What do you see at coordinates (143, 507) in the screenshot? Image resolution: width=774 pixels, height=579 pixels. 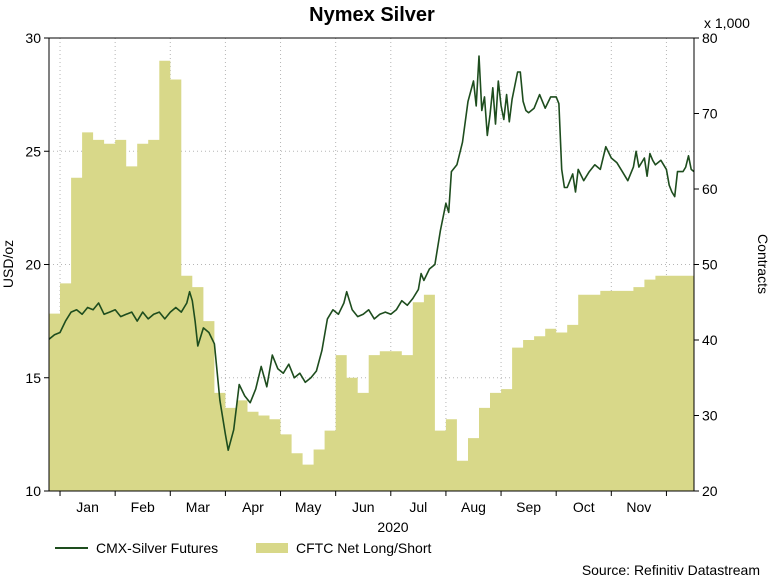 I see `x-tick-label: Feb` at bounding box center [143, 507].